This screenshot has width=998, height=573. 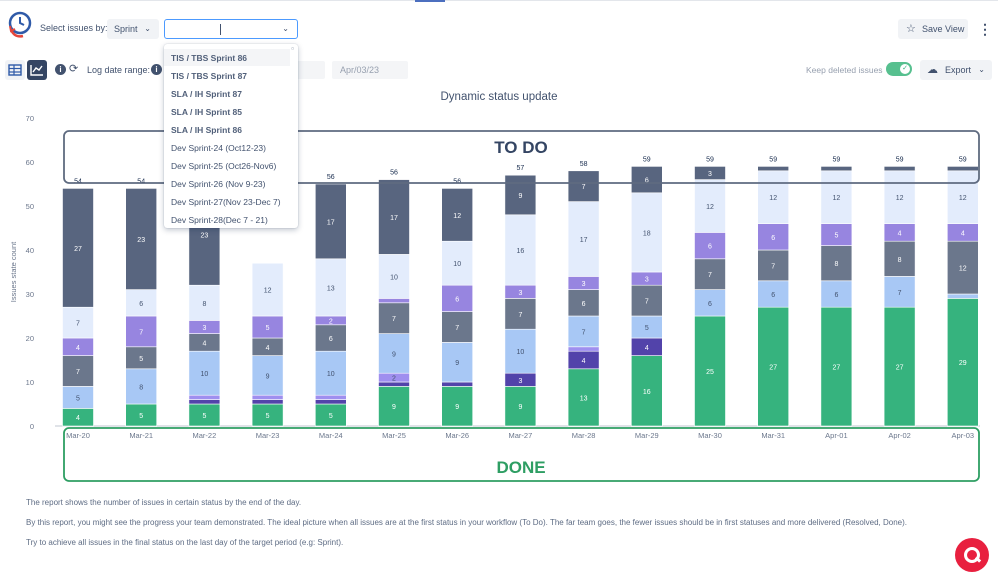 What do you see at coordinates (933, 29) in the screenshot?
I see `save-view-button: ☆ Save View` at bounding box center [933, 29].